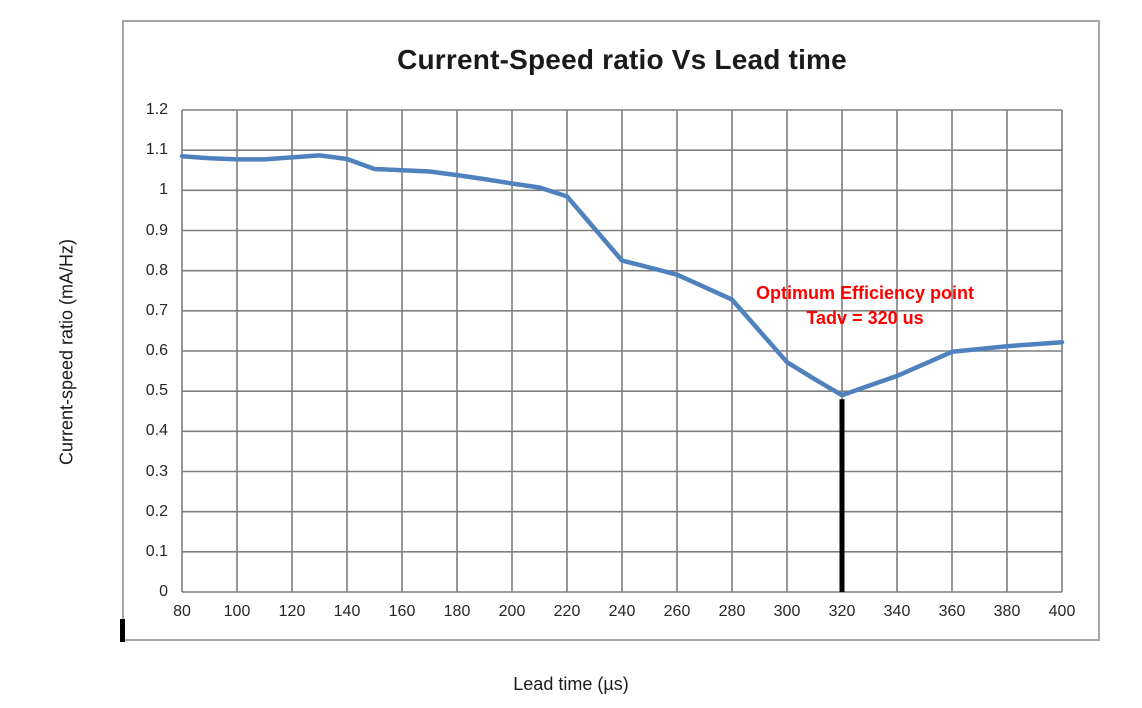  What do you see at coordinates (622, 611) in the screenshot?
I see `x-tick-label: 240` at bounding box center [622, 611].